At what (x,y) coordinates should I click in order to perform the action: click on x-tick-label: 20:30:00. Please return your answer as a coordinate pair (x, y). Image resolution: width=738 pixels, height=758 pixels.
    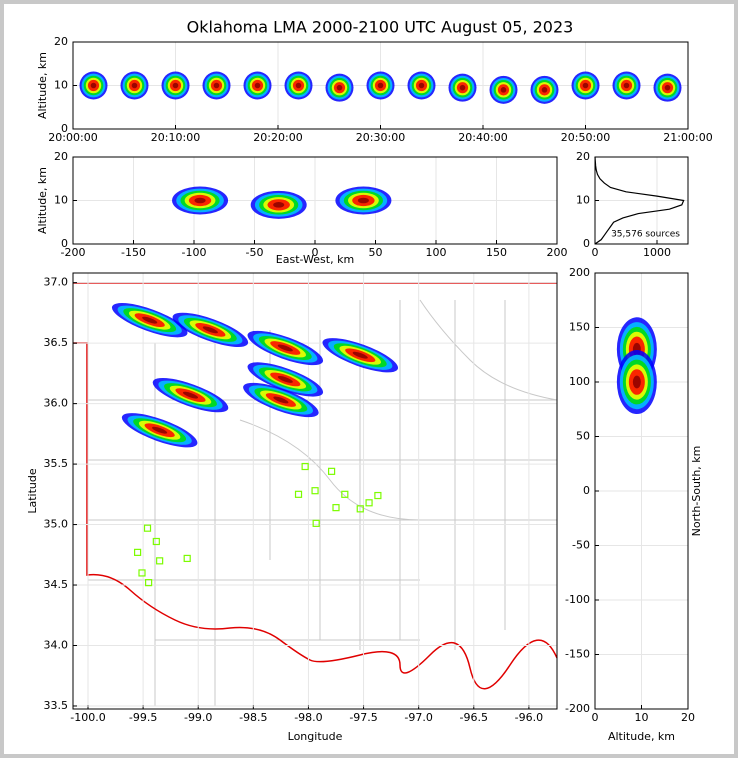
    Looking at the image, I should click on (380, 137).